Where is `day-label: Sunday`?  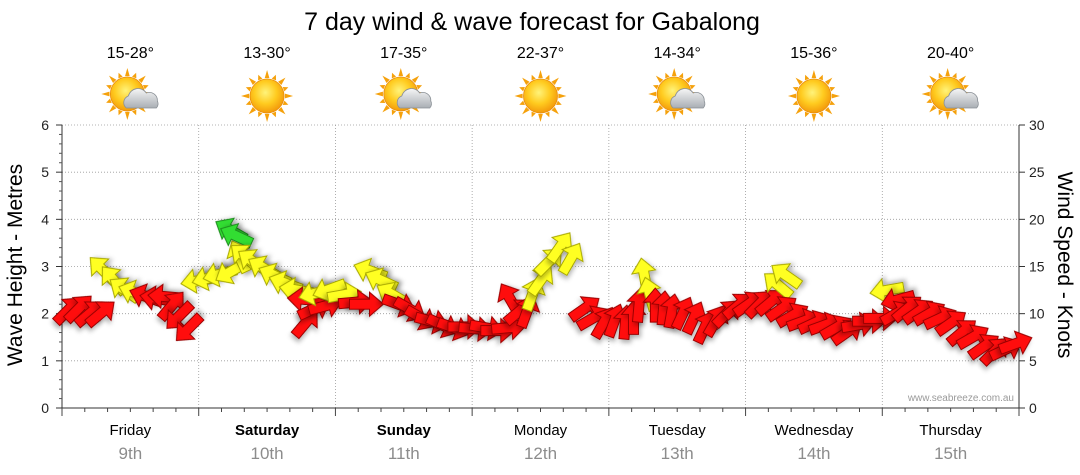
day-label: Sunday is located at coordinates (404, 430).